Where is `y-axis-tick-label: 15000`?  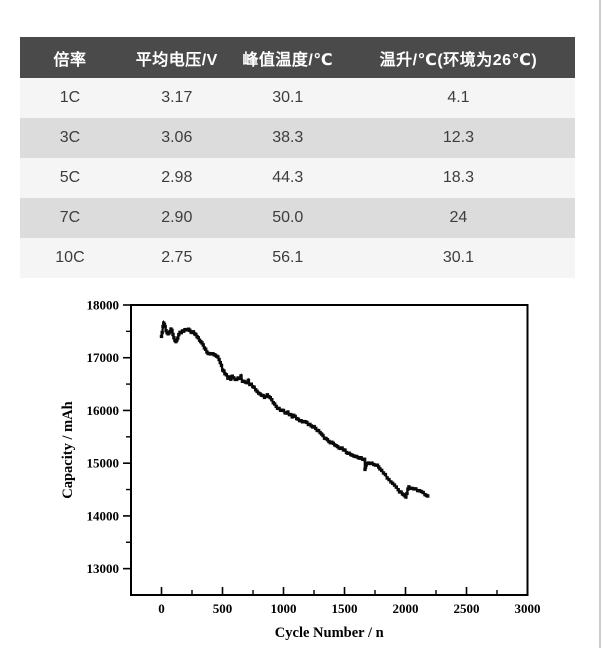 y-axis-tick-label: 15000 is located at coordinates (103, 463).